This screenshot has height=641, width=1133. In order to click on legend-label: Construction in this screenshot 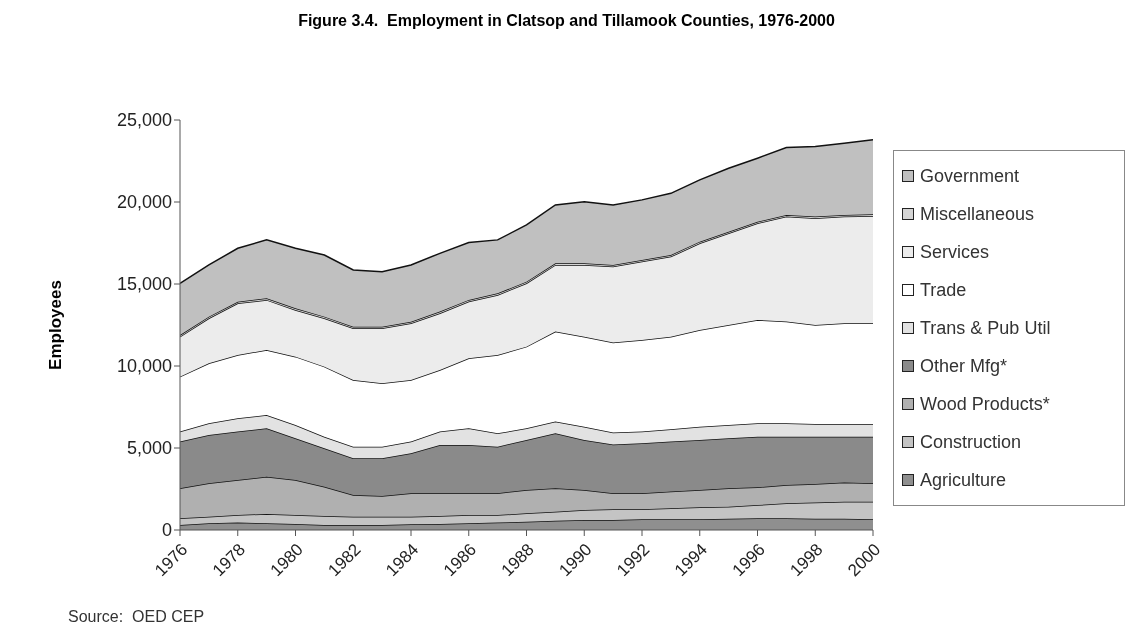, I will do `click(971, 442)`.